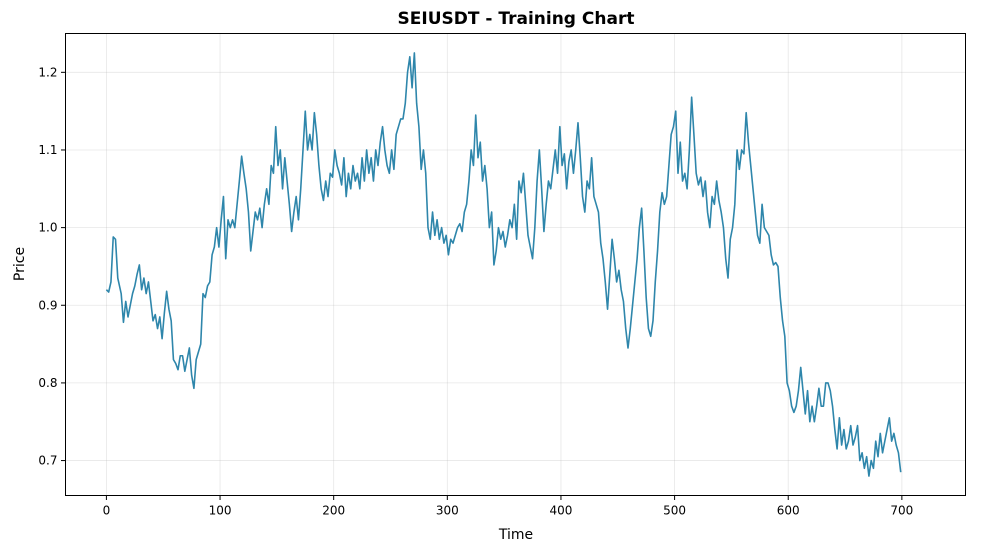 The height and width of the screenshot is (552, 1005). Describe the element at coordinates (220, 511) in the screenshot. I see `x-tick-label: 100` at that location.